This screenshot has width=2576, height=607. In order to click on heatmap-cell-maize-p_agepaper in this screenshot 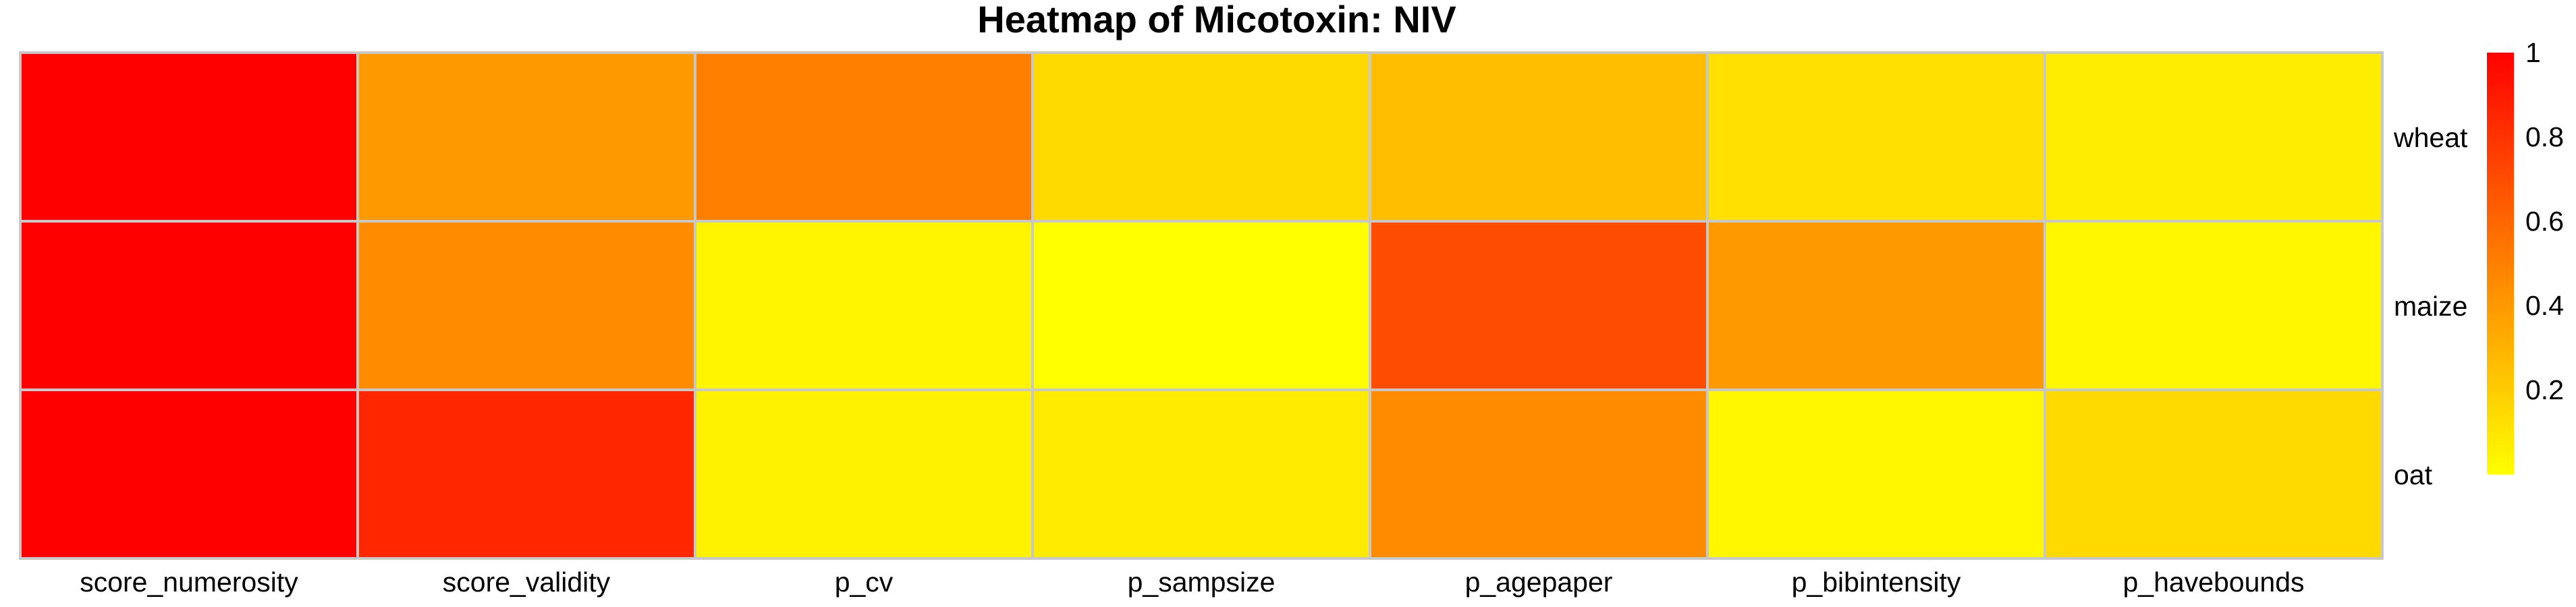, I will do `click(1539, 305)`.